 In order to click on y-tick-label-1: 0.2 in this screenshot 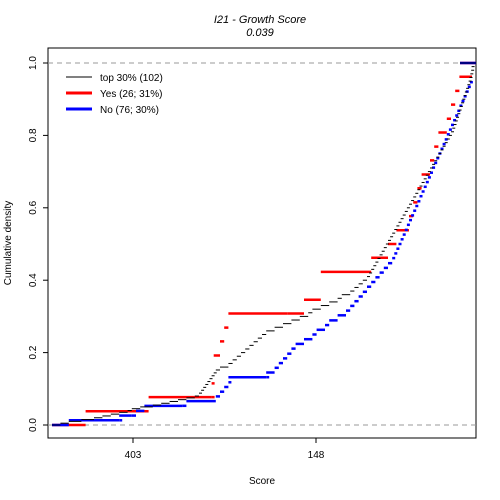, I will do `click(33, 352)`.